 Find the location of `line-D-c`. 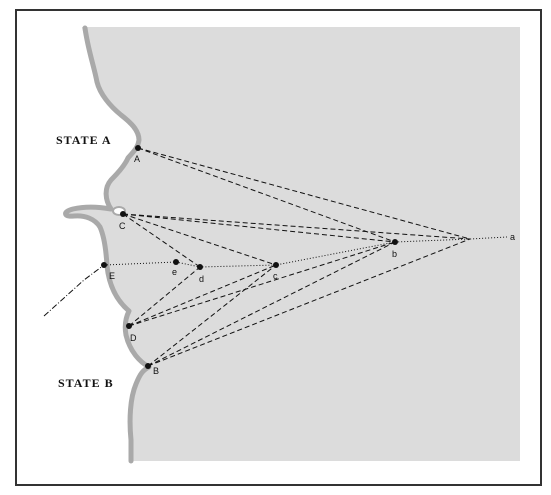

line-D-c is located at coordinates (202, 295).